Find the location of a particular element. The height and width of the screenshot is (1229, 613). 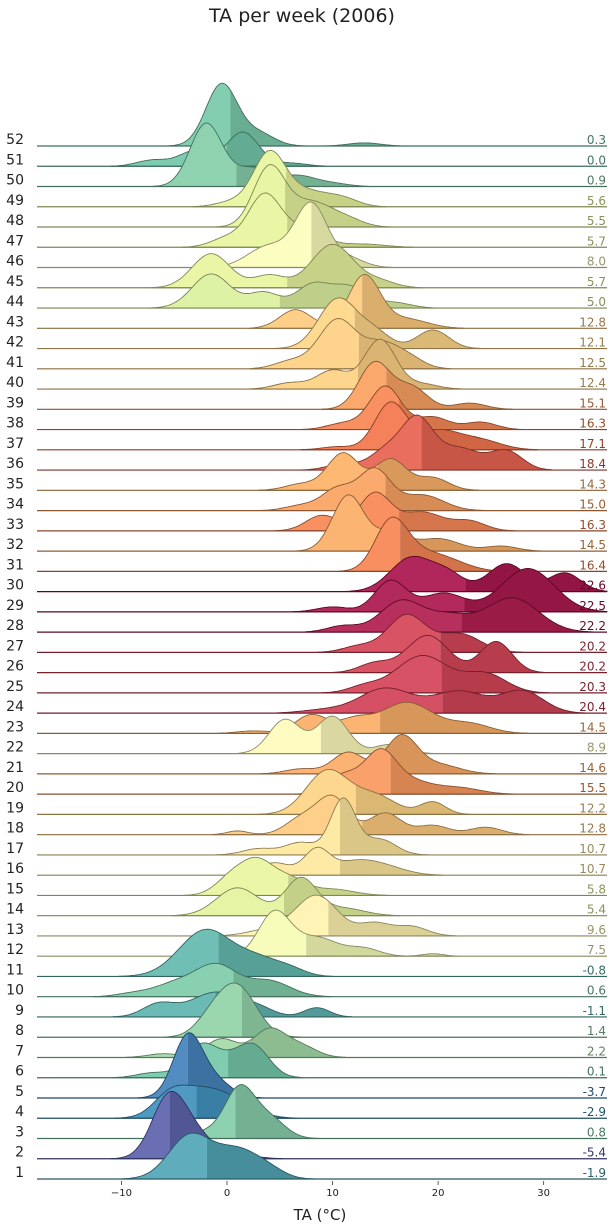

mean-value-label: 12.2 is located at coordinates (592, 808).